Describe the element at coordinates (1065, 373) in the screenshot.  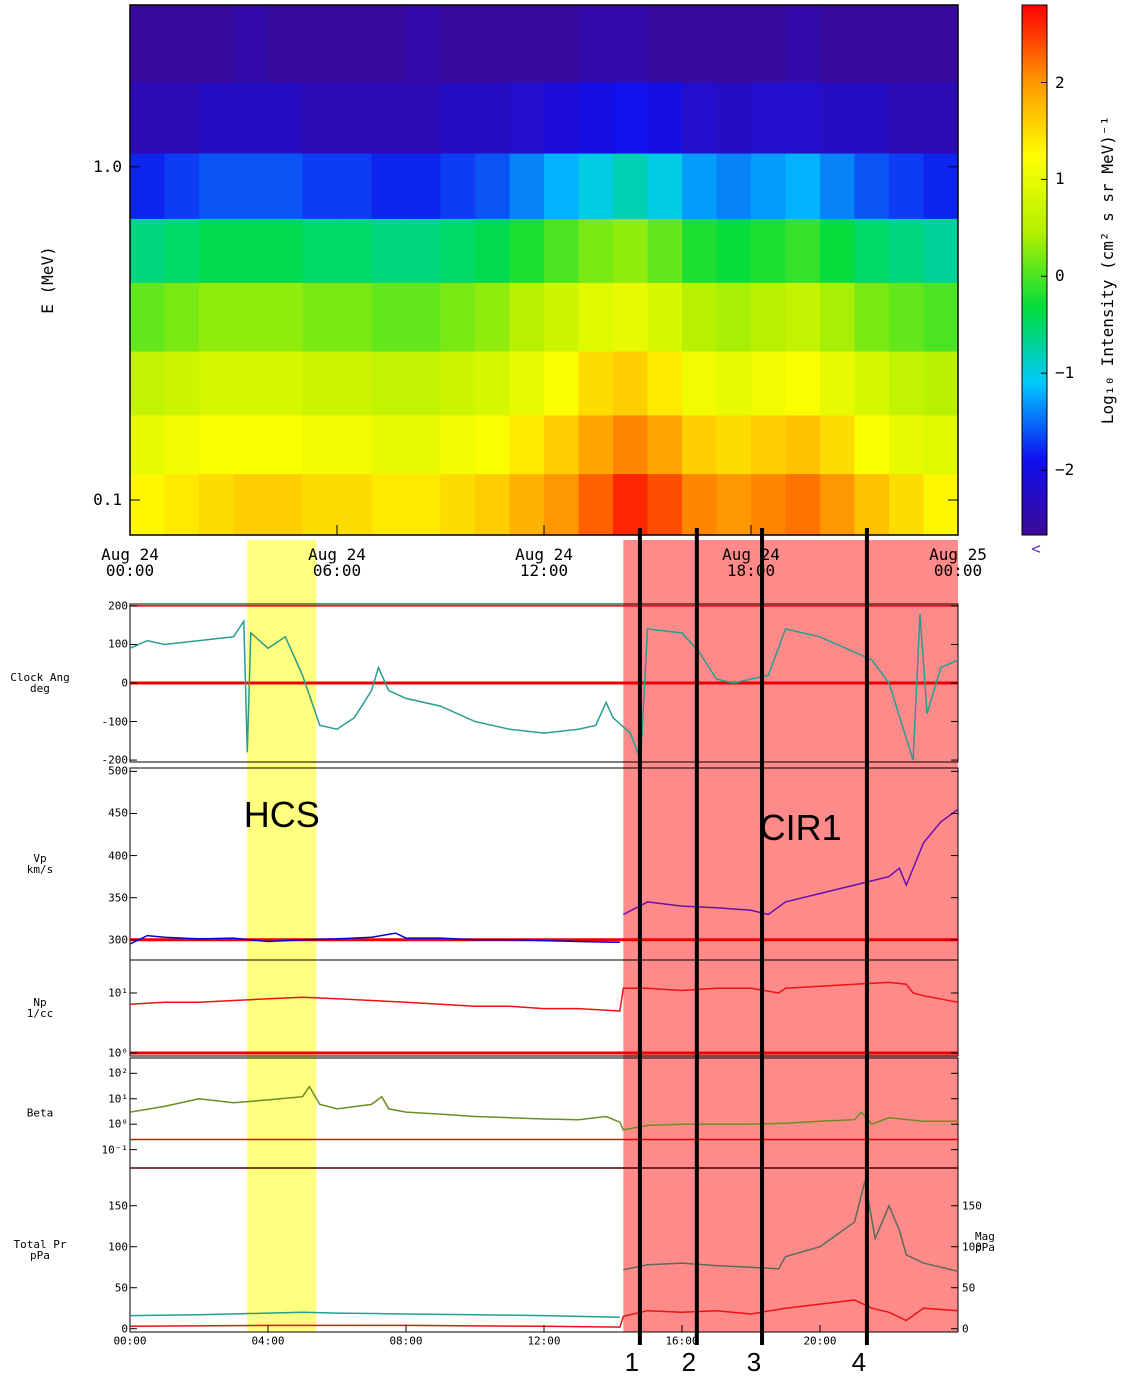
I see `colorbar-tick-label: −1` at that location.